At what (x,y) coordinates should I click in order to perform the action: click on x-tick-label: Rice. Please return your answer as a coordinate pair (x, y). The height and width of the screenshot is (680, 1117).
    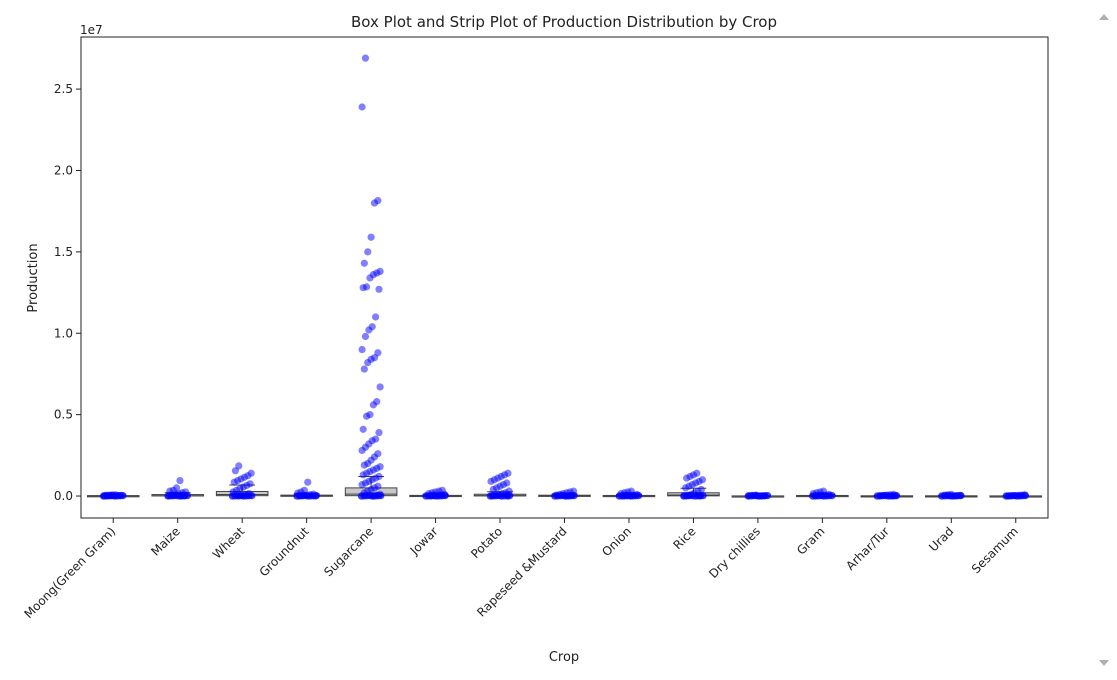
    Looking at the image, I should click on (685, 538).